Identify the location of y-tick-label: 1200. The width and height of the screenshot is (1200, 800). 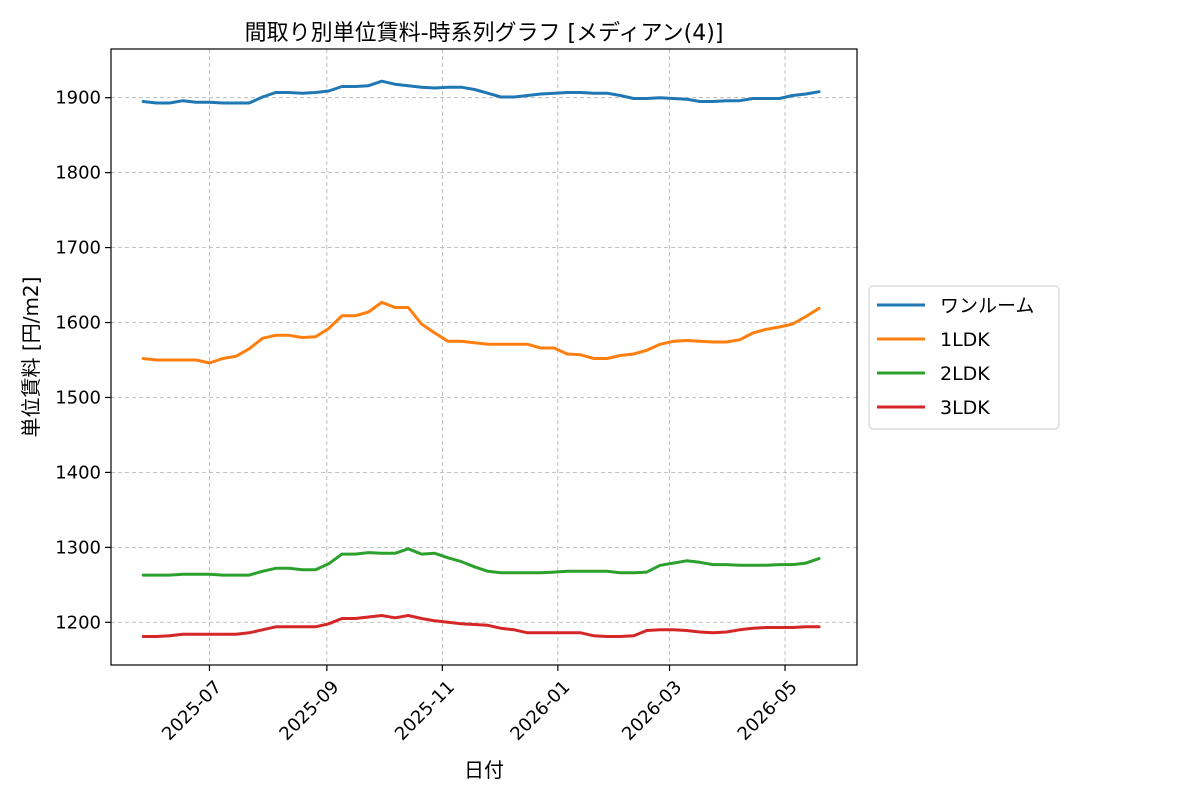
(78, 622).